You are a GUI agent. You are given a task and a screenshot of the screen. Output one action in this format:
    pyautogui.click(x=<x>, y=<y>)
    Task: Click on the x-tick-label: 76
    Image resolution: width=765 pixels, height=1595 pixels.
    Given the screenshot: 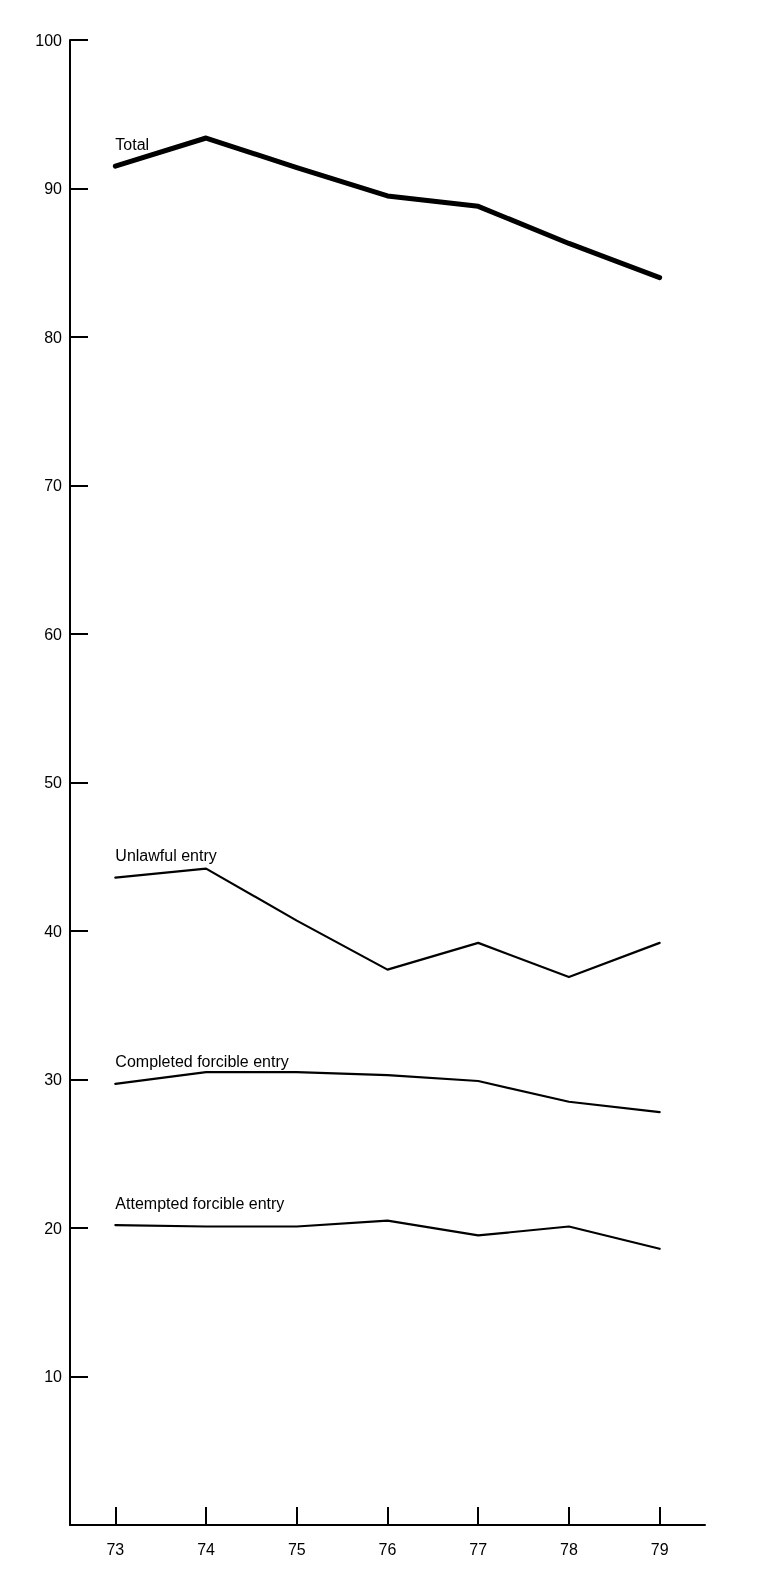 What is the action you would take?
    pyautogui.click(x=387, y=1549)
    